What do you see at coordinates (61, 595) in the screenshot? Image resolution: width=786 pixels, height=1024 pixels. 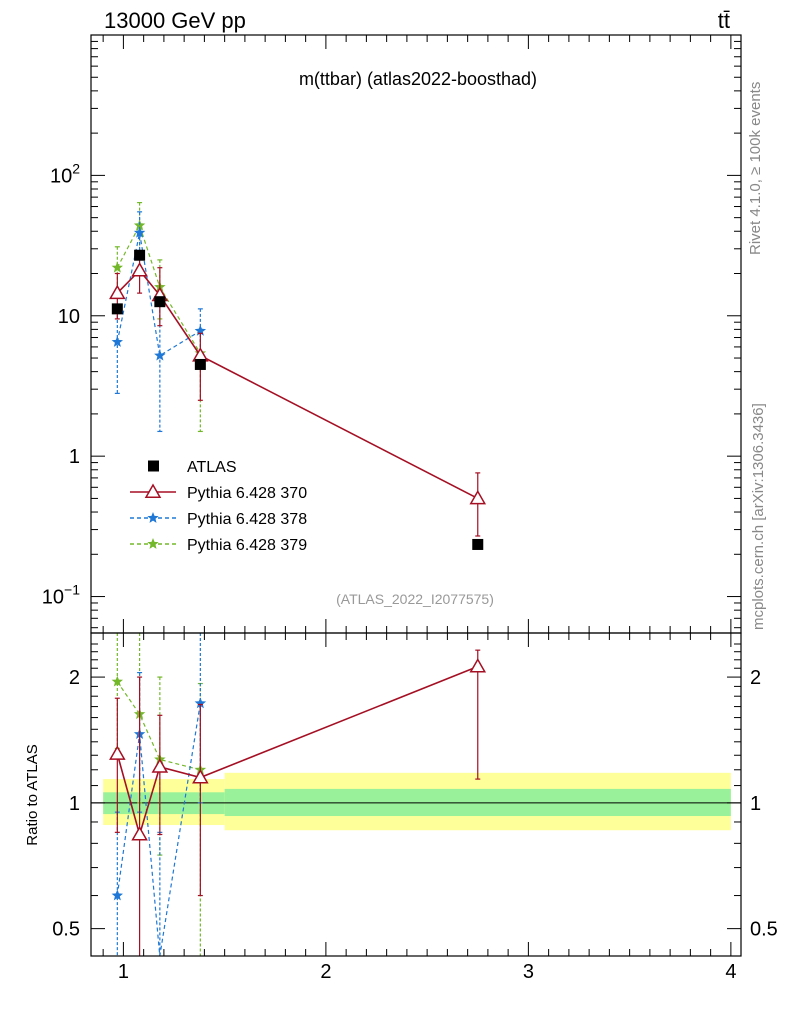 I see `y-tick-label: 10⁻¹` at bounding box center [61, 595].